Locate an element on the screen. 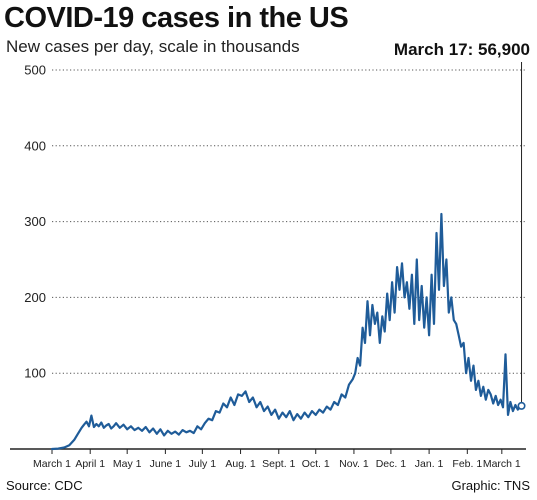 Image resolution: width=537 pixels, height=500 pixels. latest-value-callout: March 17: 56,900 is located at coordinates (461, 49).